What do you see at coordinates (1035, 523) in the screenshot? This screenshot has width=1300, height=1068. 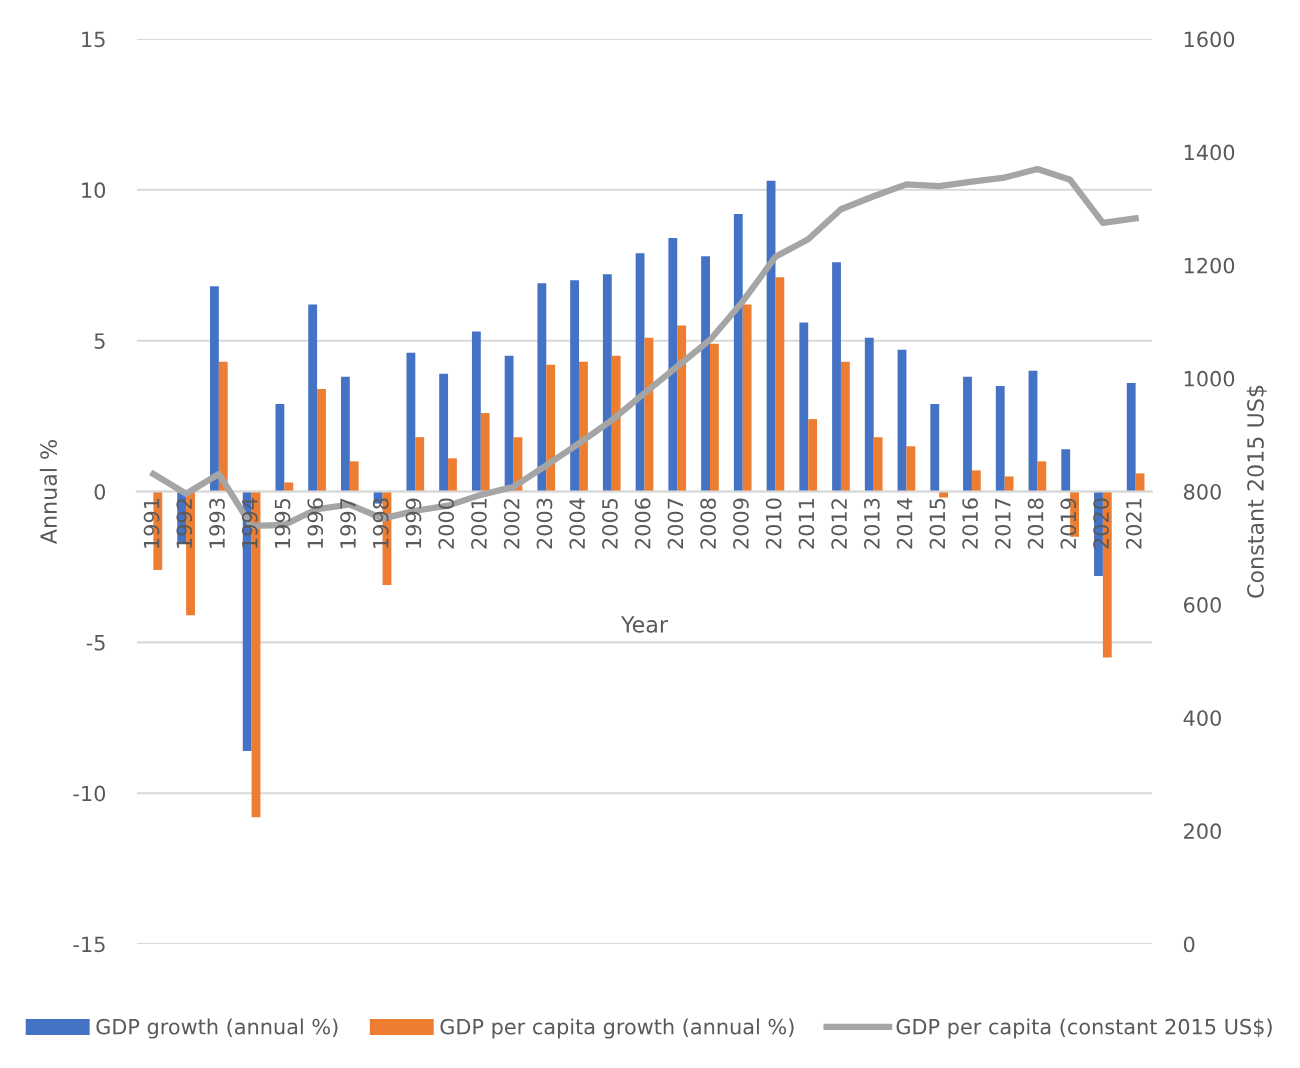 I see `x-tick-label: 2018` at bounding box center [1035, 523].